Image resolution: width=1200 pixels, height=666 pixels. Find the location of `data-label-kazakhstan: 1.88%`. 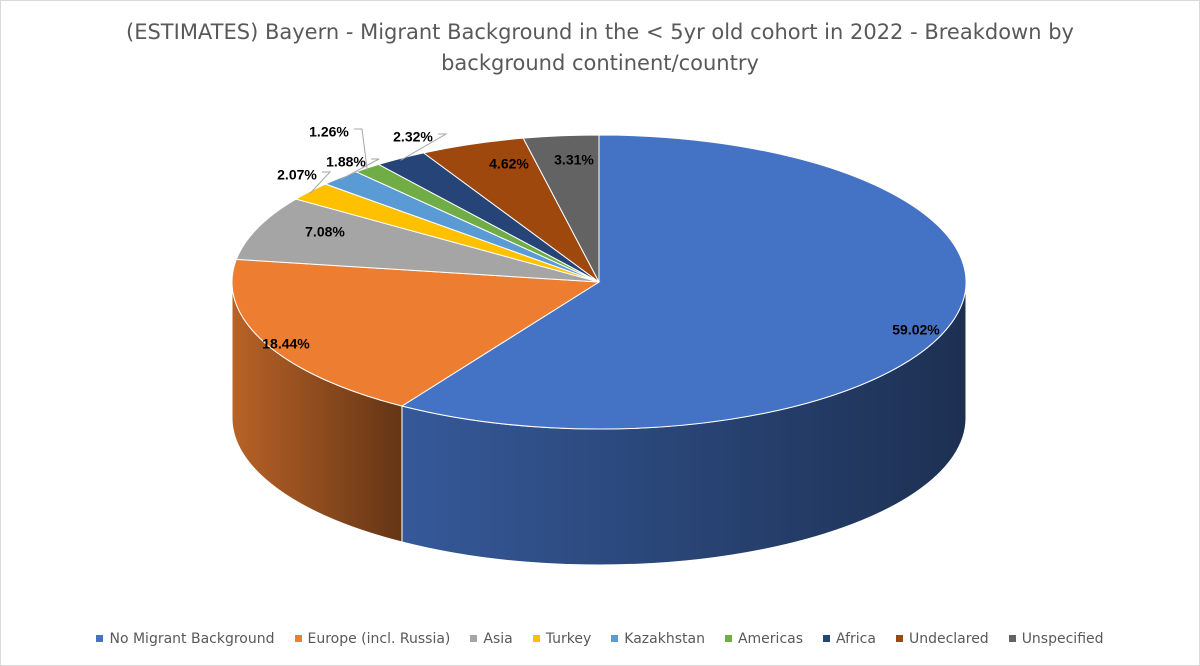

data-label-kazakhstan: 1.88% is located at coordinates (346, 162).